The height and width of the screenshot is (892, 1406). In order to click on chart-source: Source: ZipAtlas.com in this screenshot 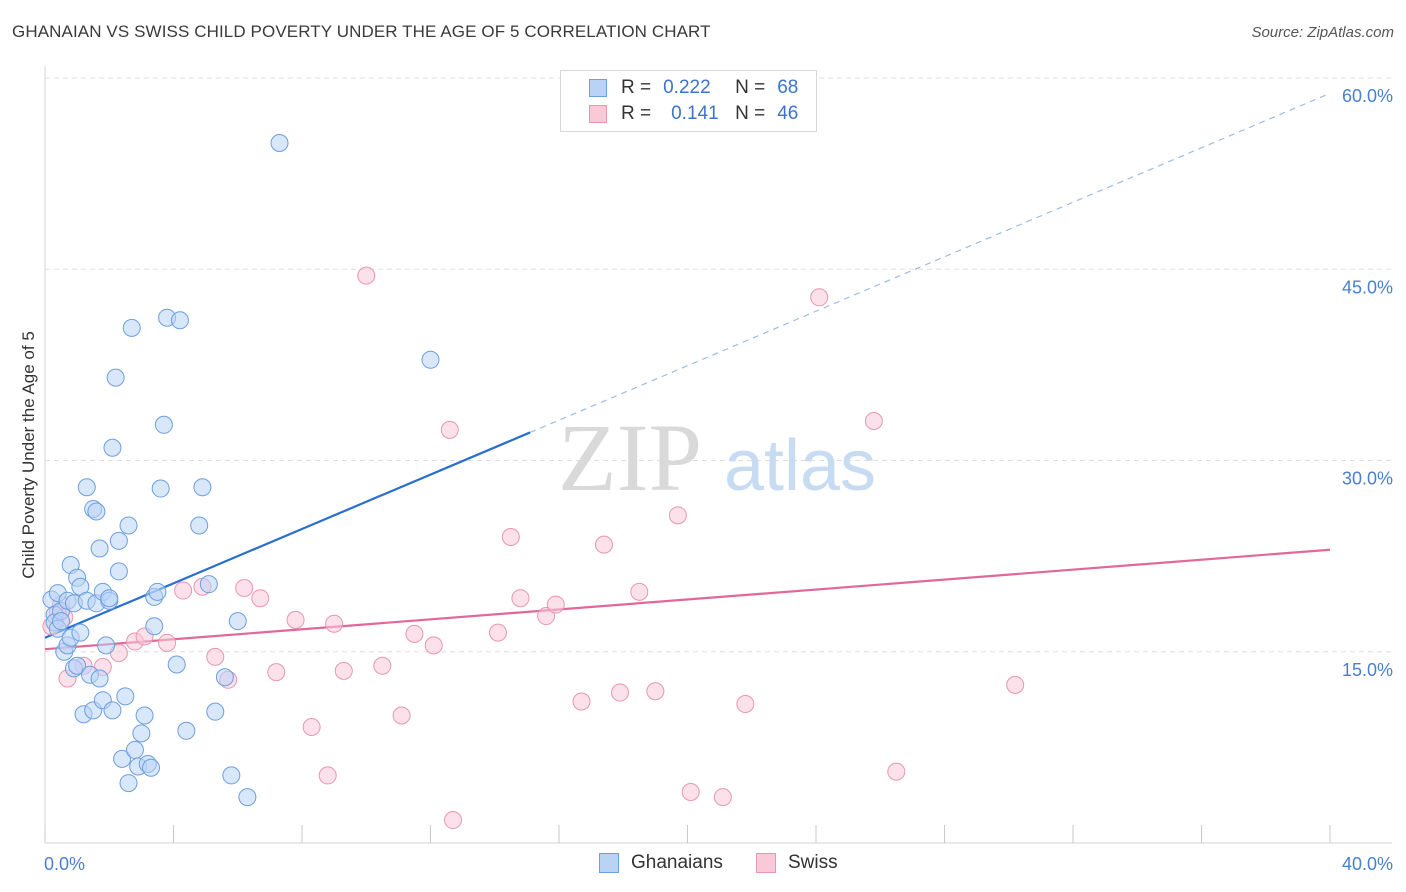, I will do `click(1322, 32)`.